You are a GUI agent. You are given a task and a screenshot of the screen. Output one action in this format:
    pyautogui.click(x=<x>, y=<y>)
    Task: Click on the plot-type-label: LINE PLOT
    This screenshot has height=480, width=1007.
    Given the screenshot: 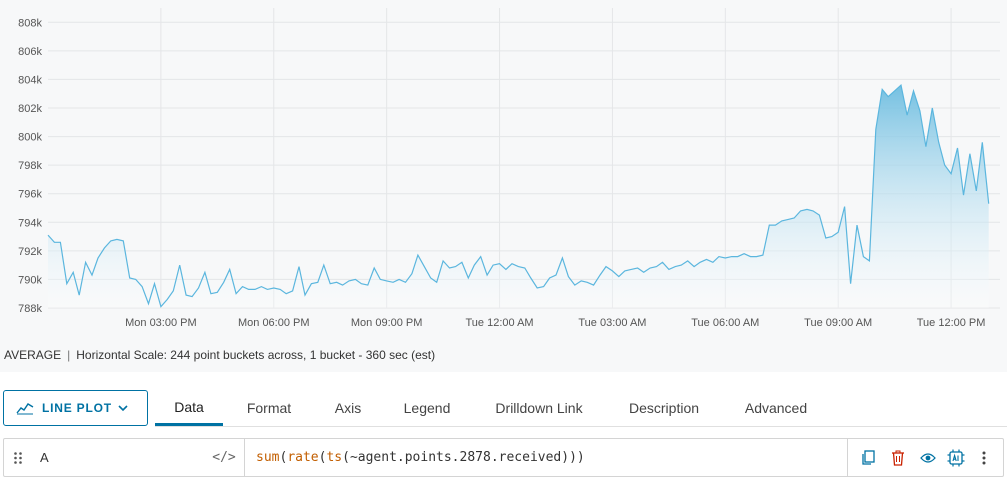 What is the action you would take?
    pyautogui.click(x=77, y=408)
    